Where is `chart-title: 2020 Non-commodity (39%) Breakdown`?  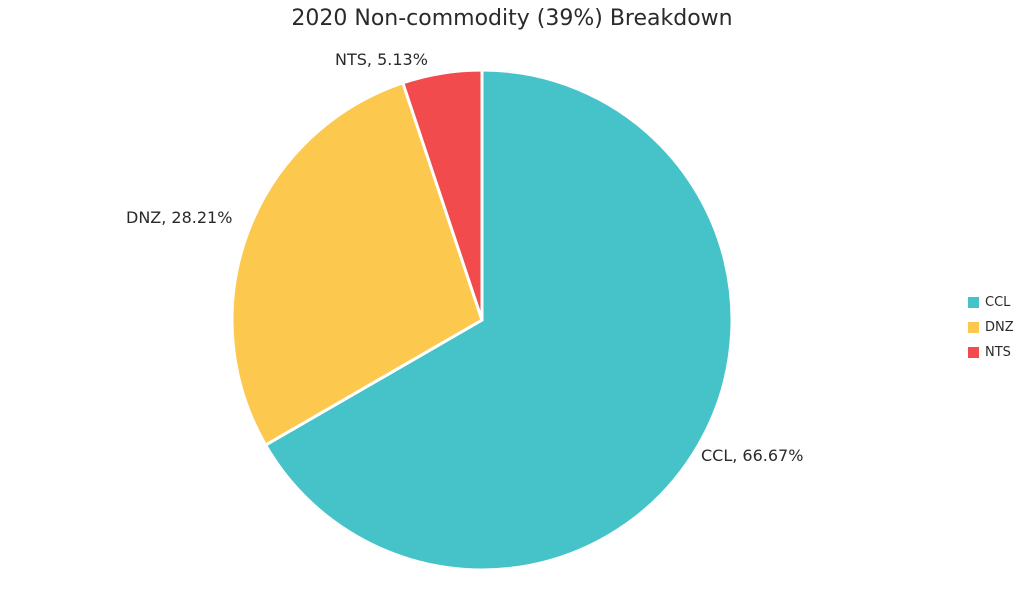
chart-title: 2020 Non-commodity (39%) Breakdown is located at coordinates (512, 18).